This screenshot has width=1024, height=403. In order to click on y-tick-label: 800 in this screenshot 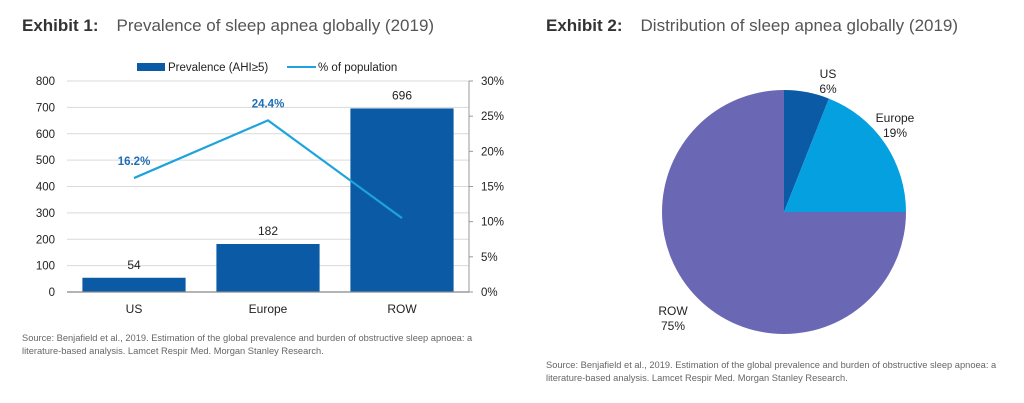, I will do `click(45, 82)`.